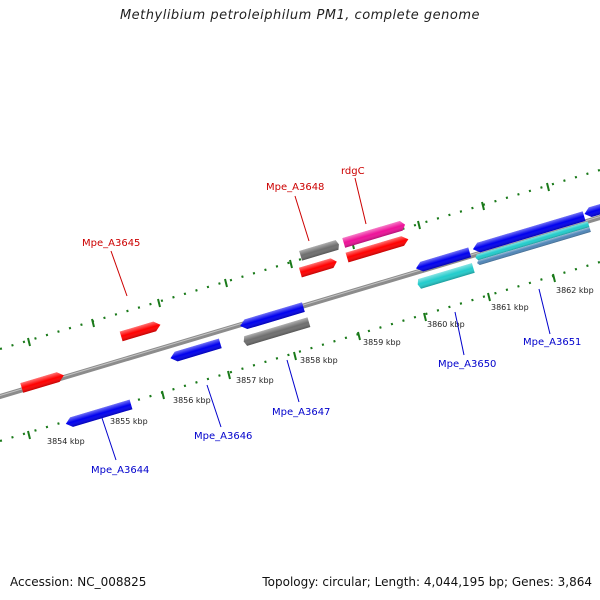 The height and width of the screenshot is (600, 600). I want to click on gene-cyan-a3650, so click(445, 276).